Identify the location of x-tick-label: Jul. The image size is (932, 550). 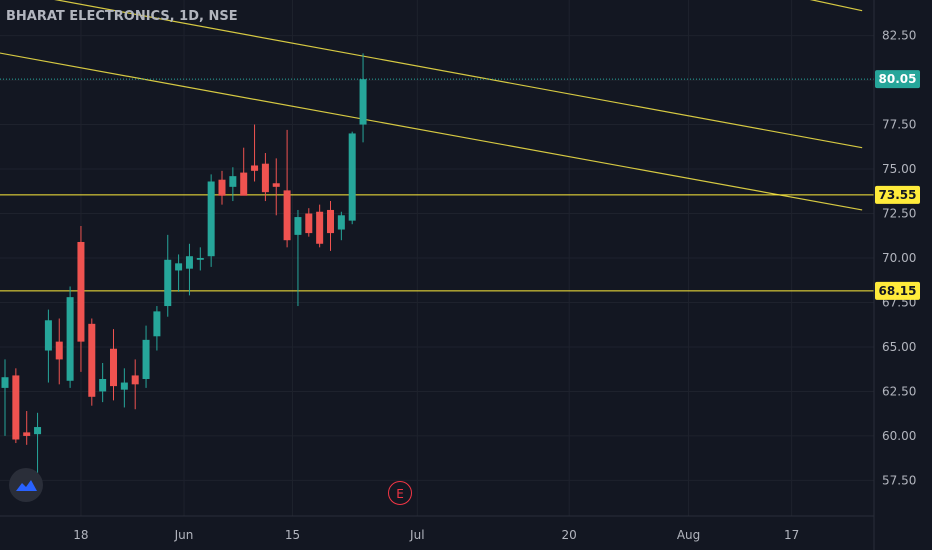
(416, 535).